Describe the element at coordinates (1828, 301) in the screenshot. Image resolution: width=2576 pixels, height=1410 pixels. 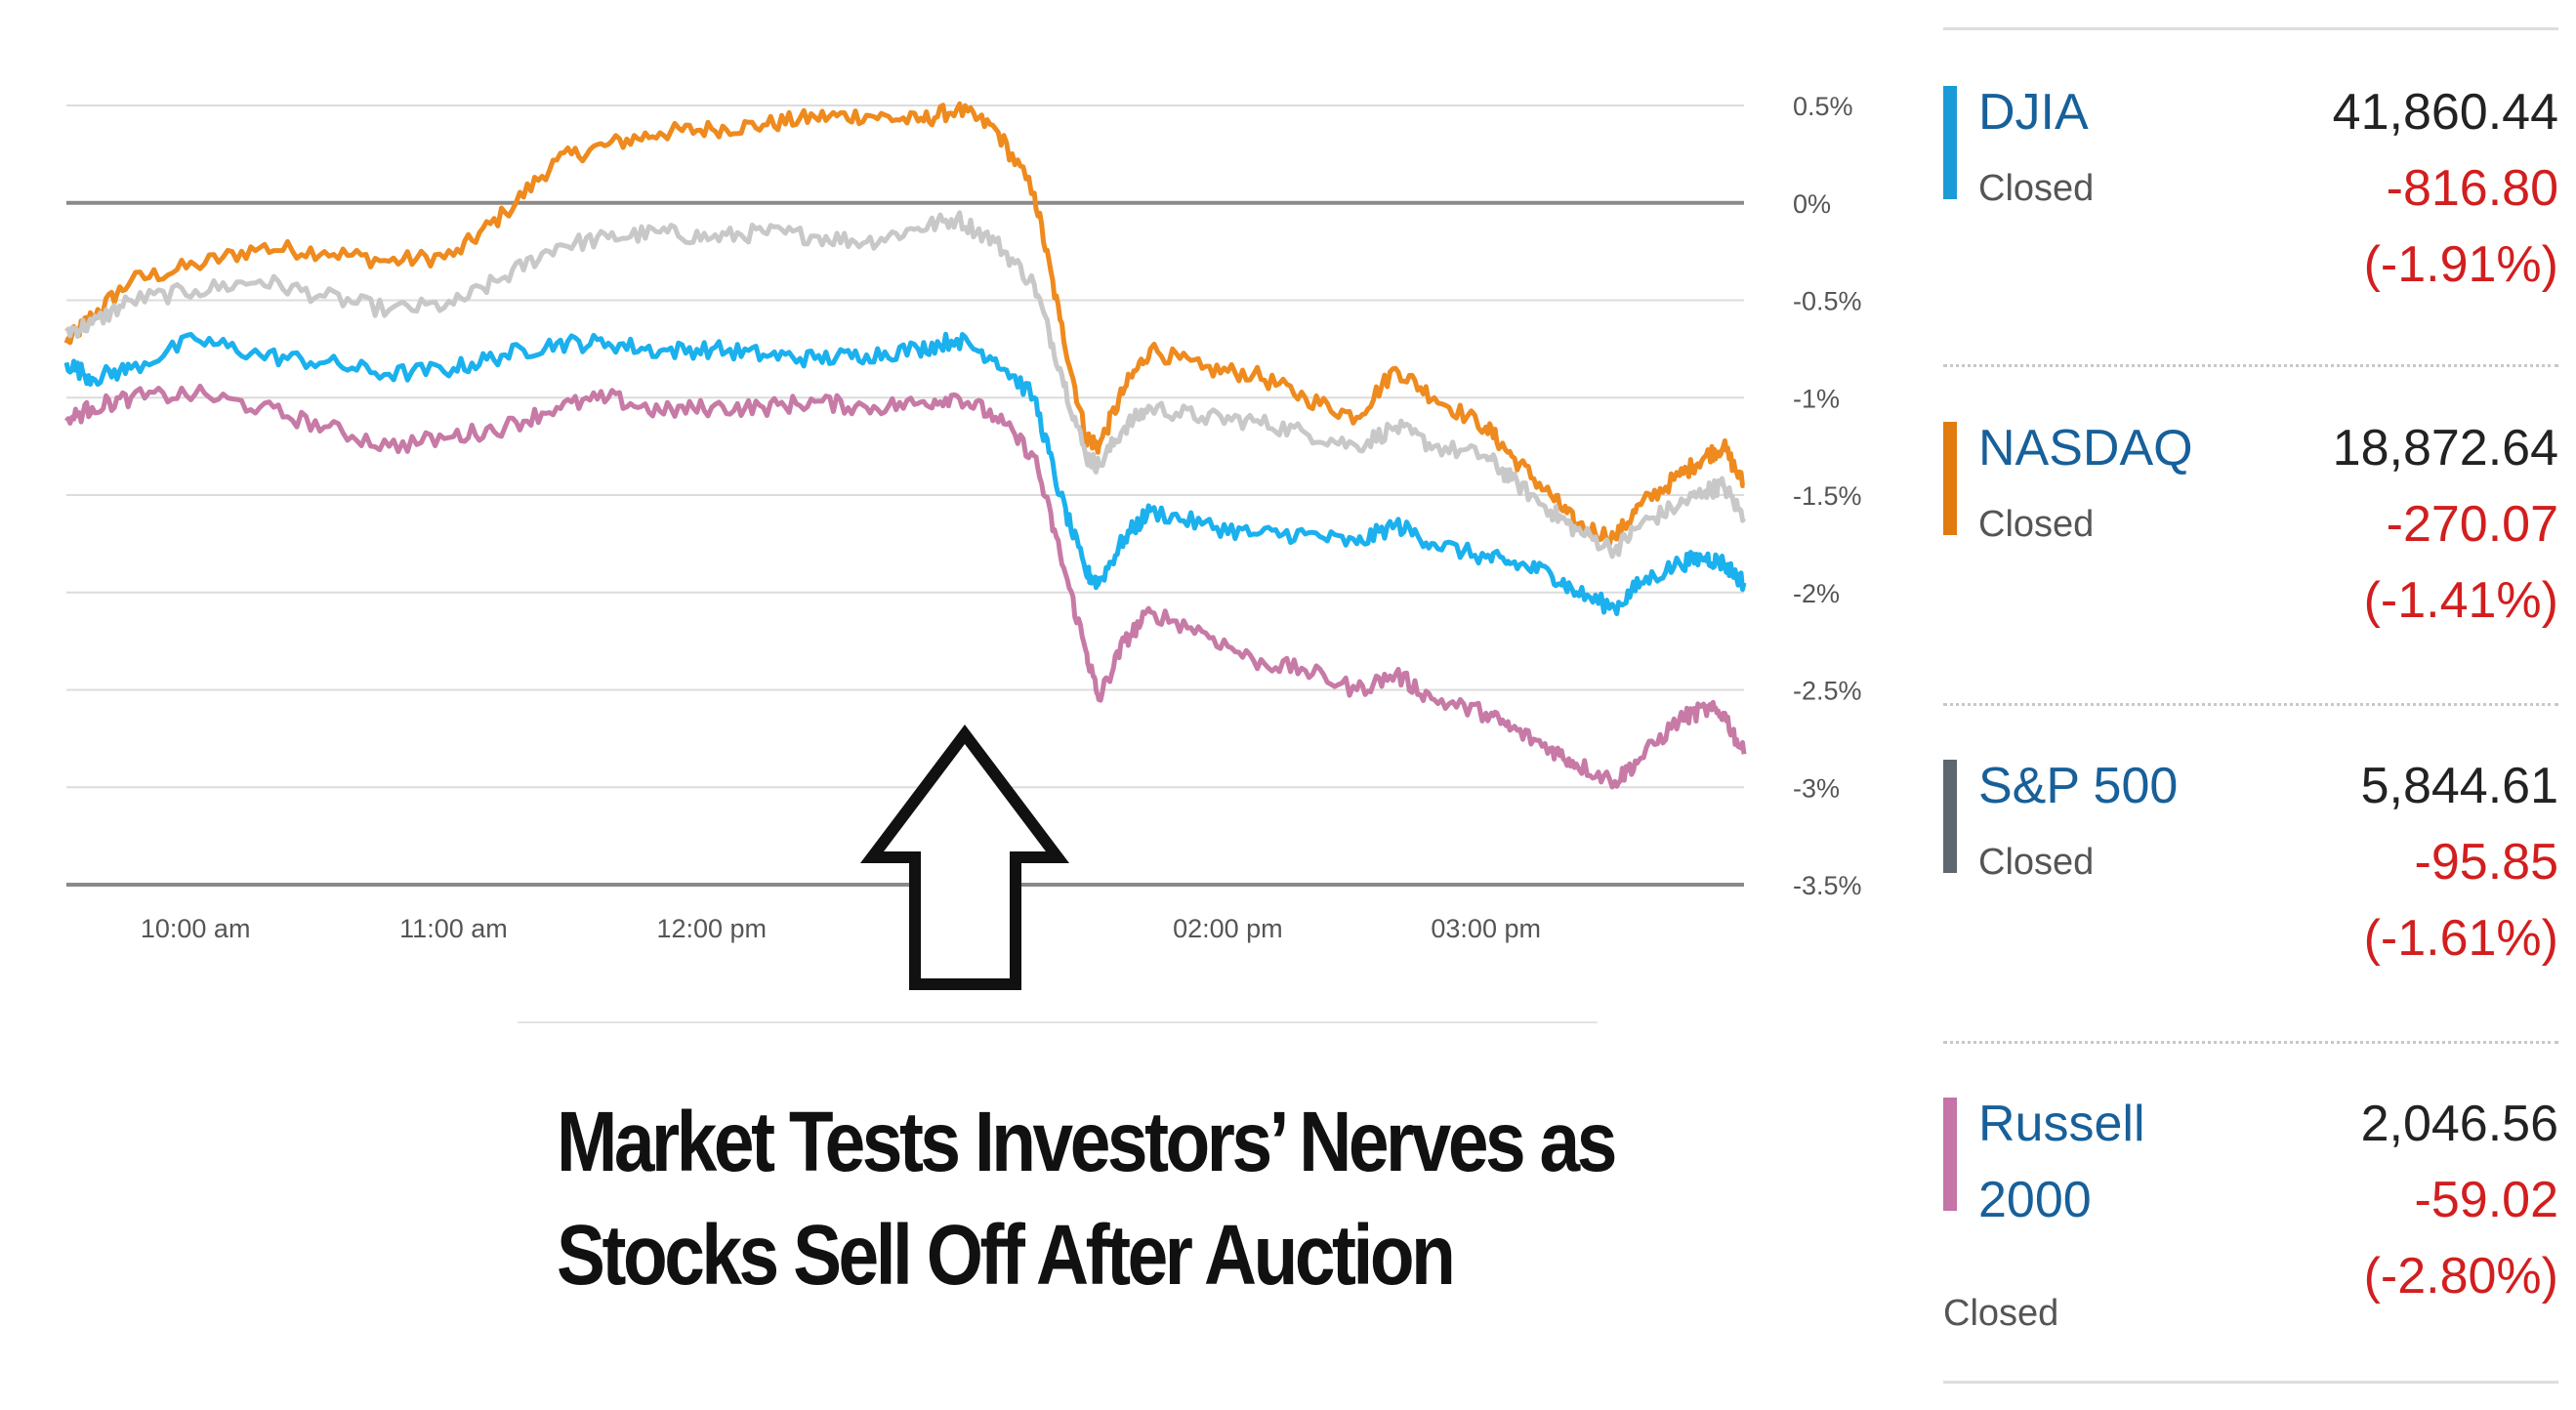
I see `y-tick-label: -0.5%` at that location.